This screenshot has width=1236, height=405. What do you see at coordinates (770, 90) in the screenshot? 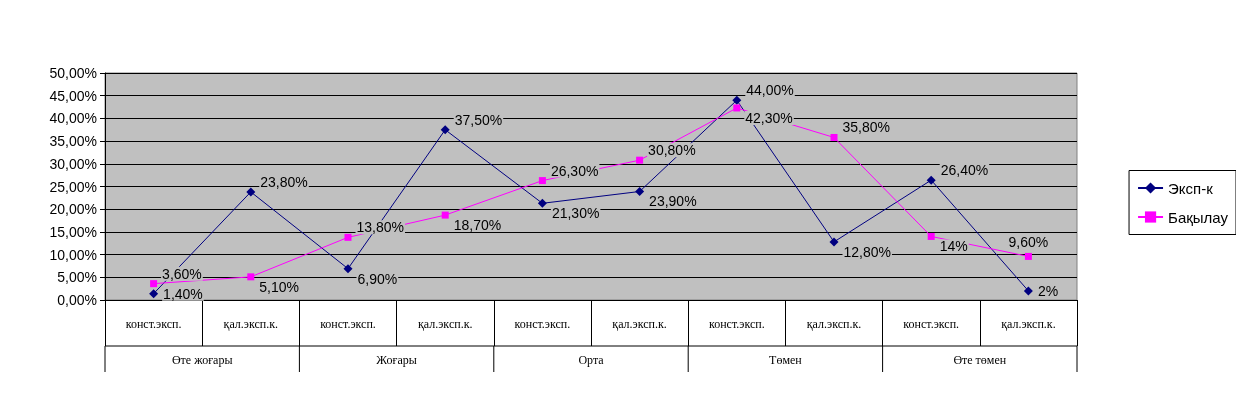
I see `data-label: 44,00%` at bounding box center [770, 90].